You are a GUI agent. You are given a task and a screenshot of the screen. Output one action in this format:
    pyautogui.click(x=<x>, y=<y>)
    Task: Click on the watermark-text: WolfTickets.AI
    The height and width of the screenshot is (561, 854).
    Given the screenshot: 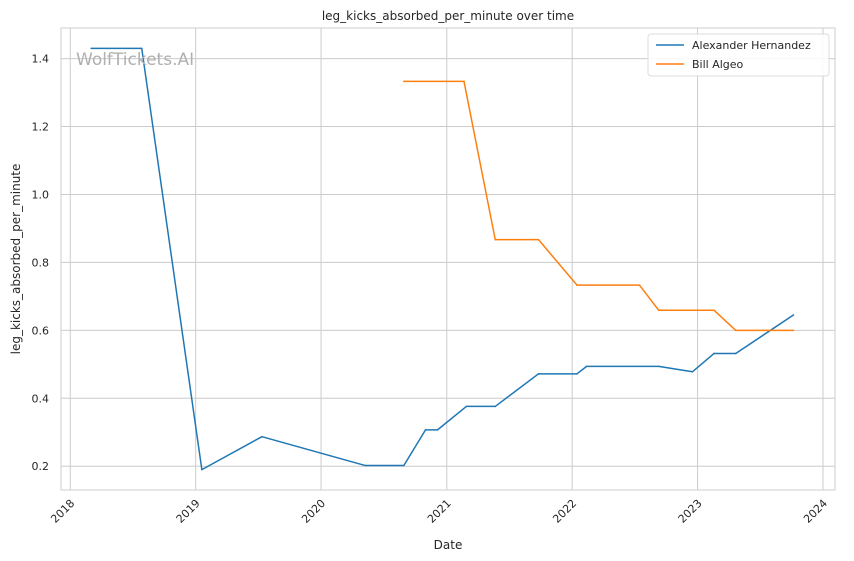 What is the action you would take?
    pyautogui.click(x=135, y=60)
    